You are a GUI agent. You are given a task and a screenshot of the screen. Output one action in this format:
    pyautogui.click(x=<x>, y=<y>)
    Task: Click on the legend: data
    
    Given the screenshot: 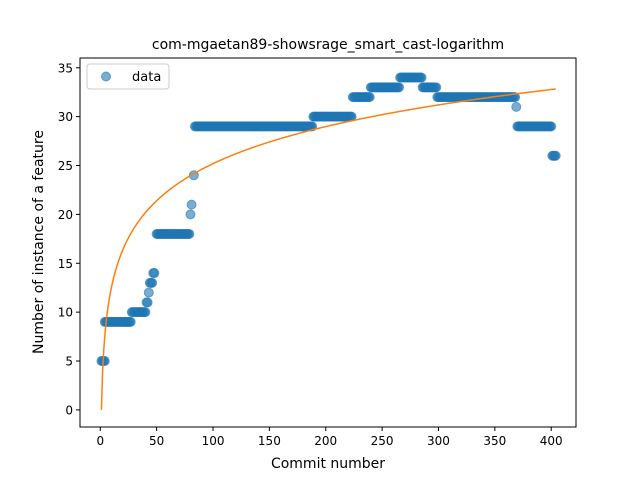 What is the action you would take?
    pyautogui.click(x=128, y=76)
    